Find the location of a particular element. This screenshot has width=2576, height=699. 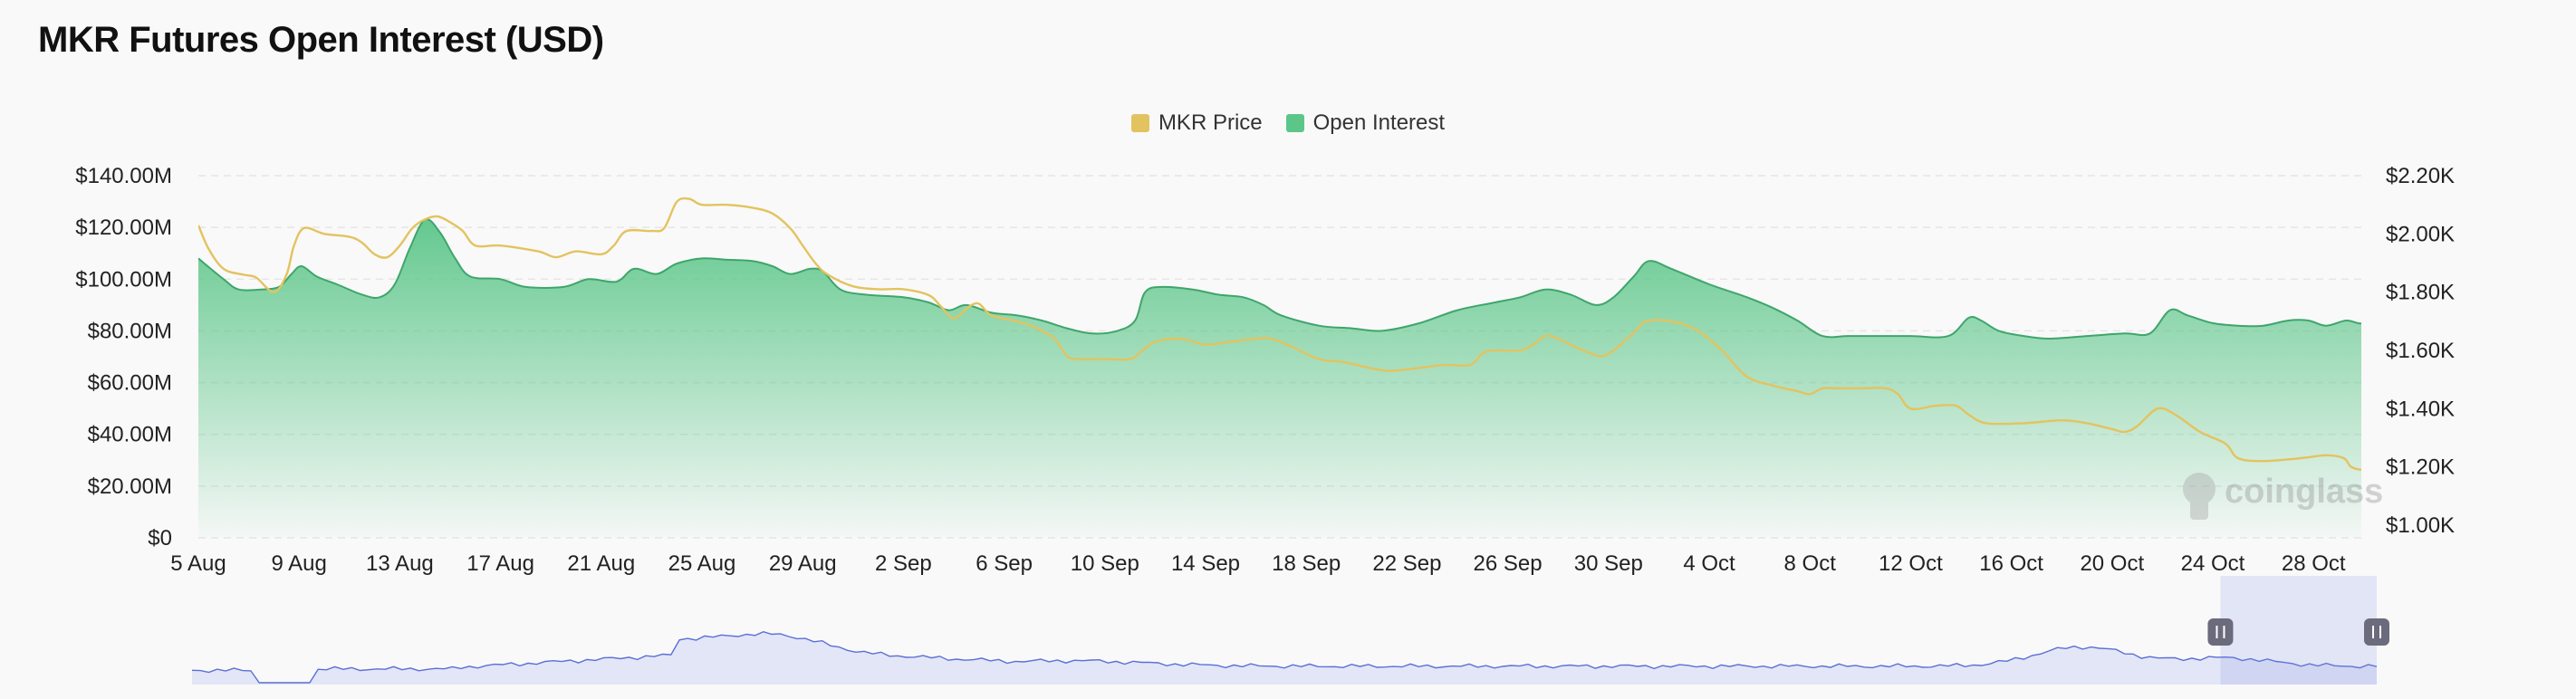

x-tick-label: 4 Oct is located at coordinates (1709, 563).